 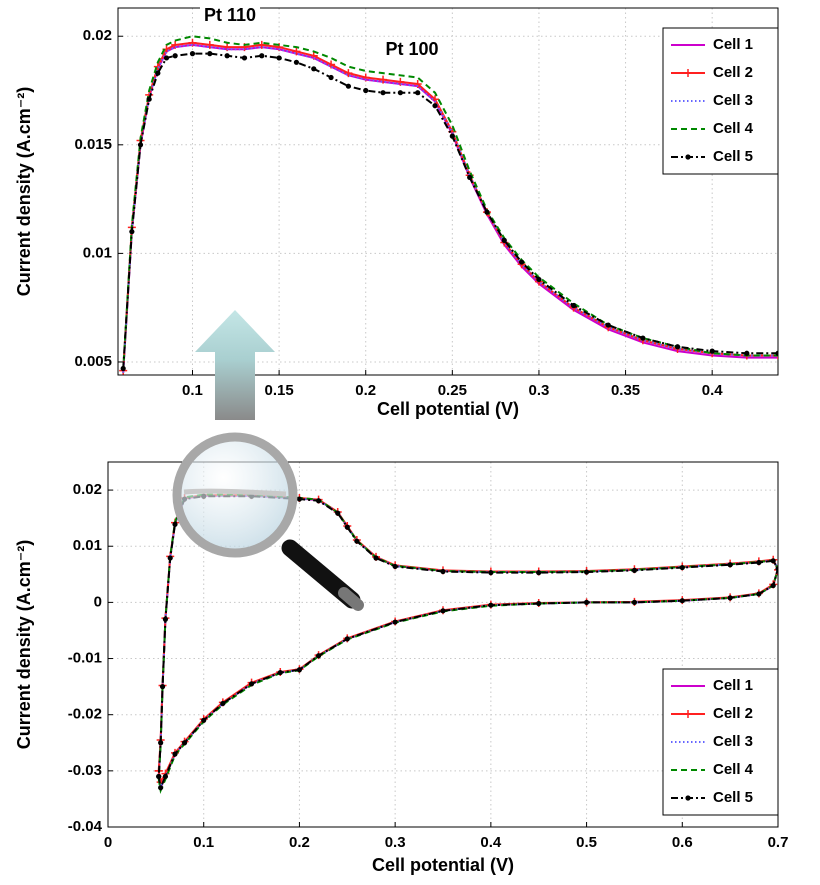 I want to click on magnifier-curve, so click(x=235, y=492).